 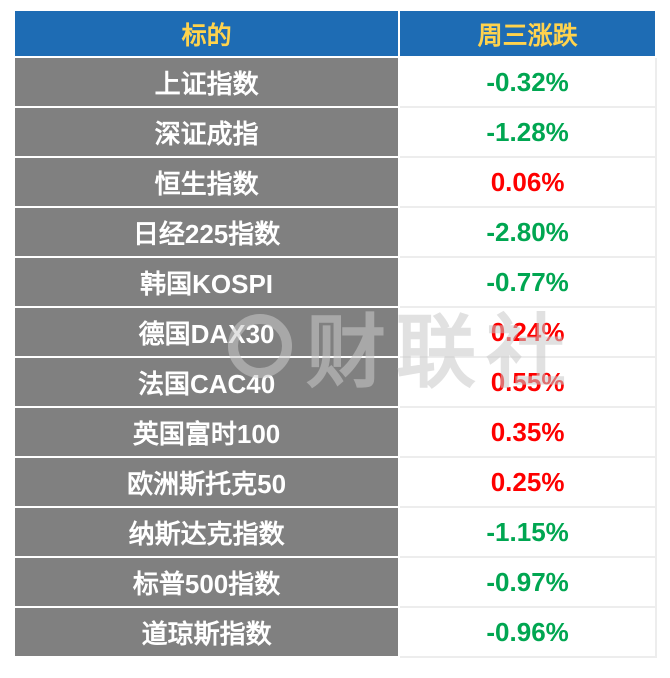 I want to click on table-row: 韩国KOSPI -0.77%, so click(x=334, y=282).